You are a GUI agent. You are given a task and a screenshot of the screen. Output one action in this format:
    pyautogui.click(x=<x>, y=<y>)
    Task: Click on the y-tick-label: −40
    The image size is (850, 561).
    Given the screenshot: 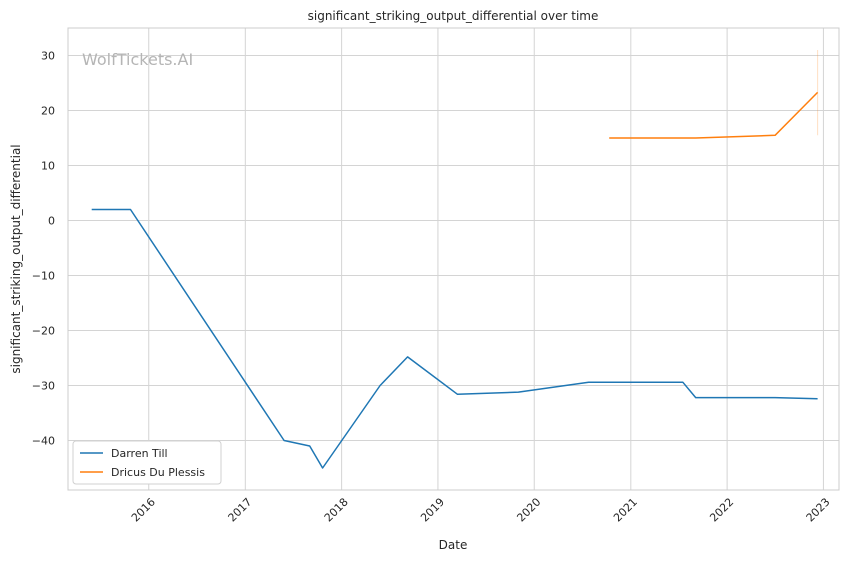 What is the action you would take?
    pyautogui.click(x=43, y=441)
    